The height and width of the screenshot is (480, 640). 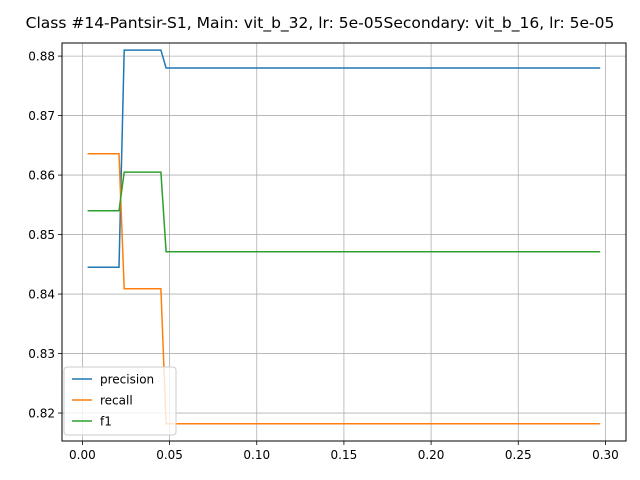 What do you see at coordinates (344, 455) in the screenshot?
I see `x-tick-label: 0.15` at bounding box center [344, 455].